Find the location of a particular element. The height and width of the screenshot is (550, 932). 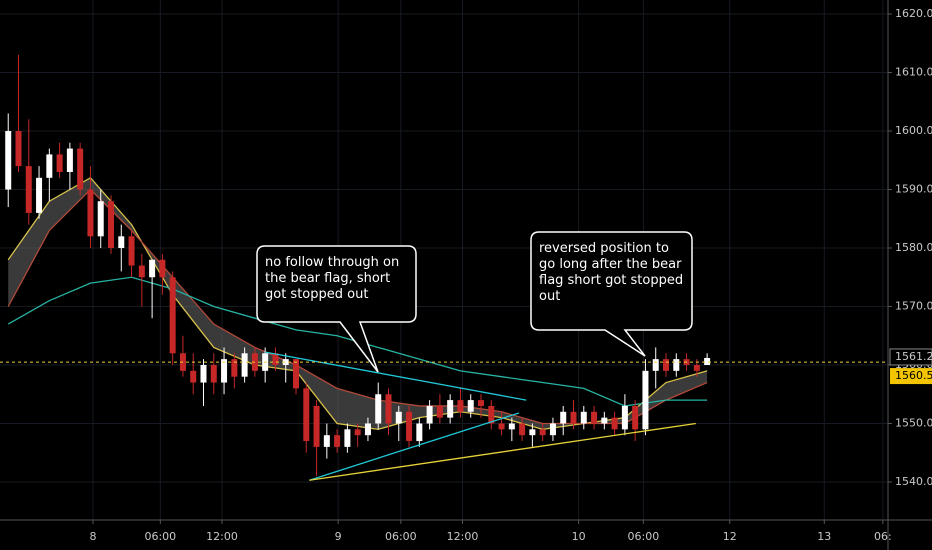

x-tick-label: 12 is located at coordinates (730, 536).